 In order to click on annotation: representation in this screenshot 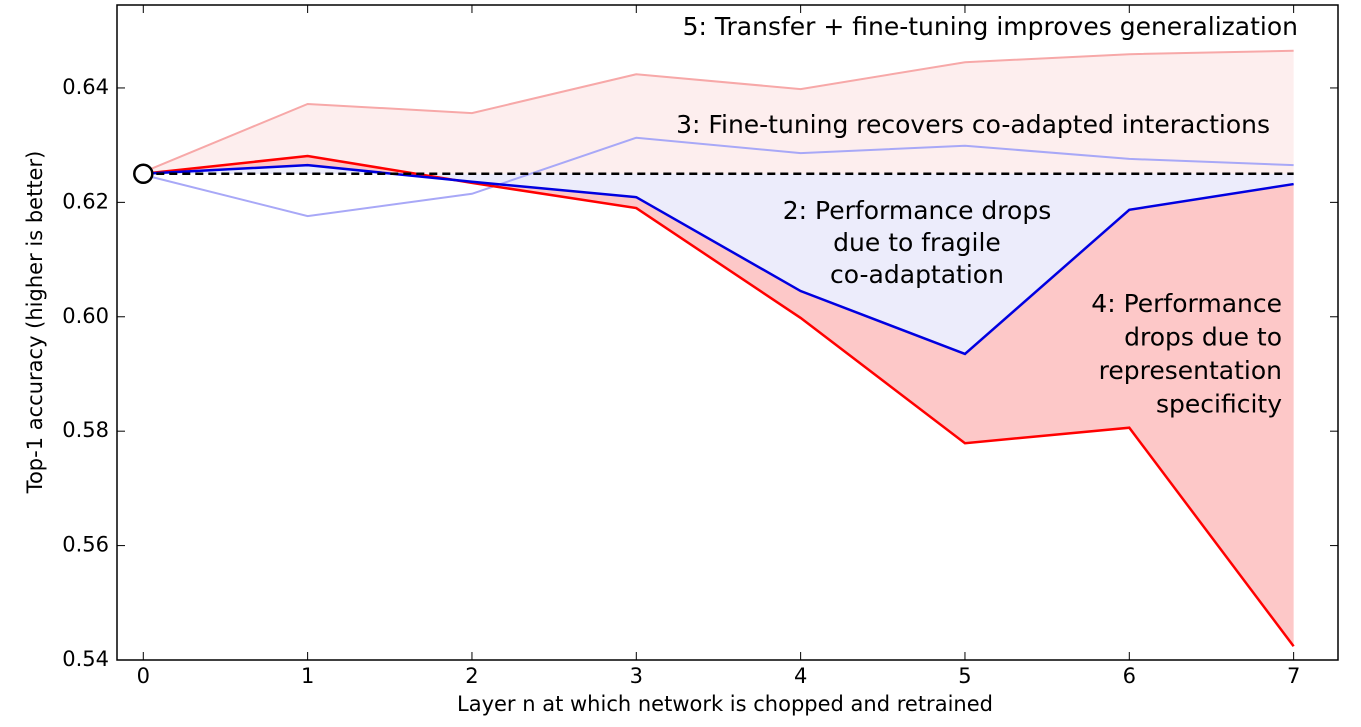, I will do `click(1190, 370)`.